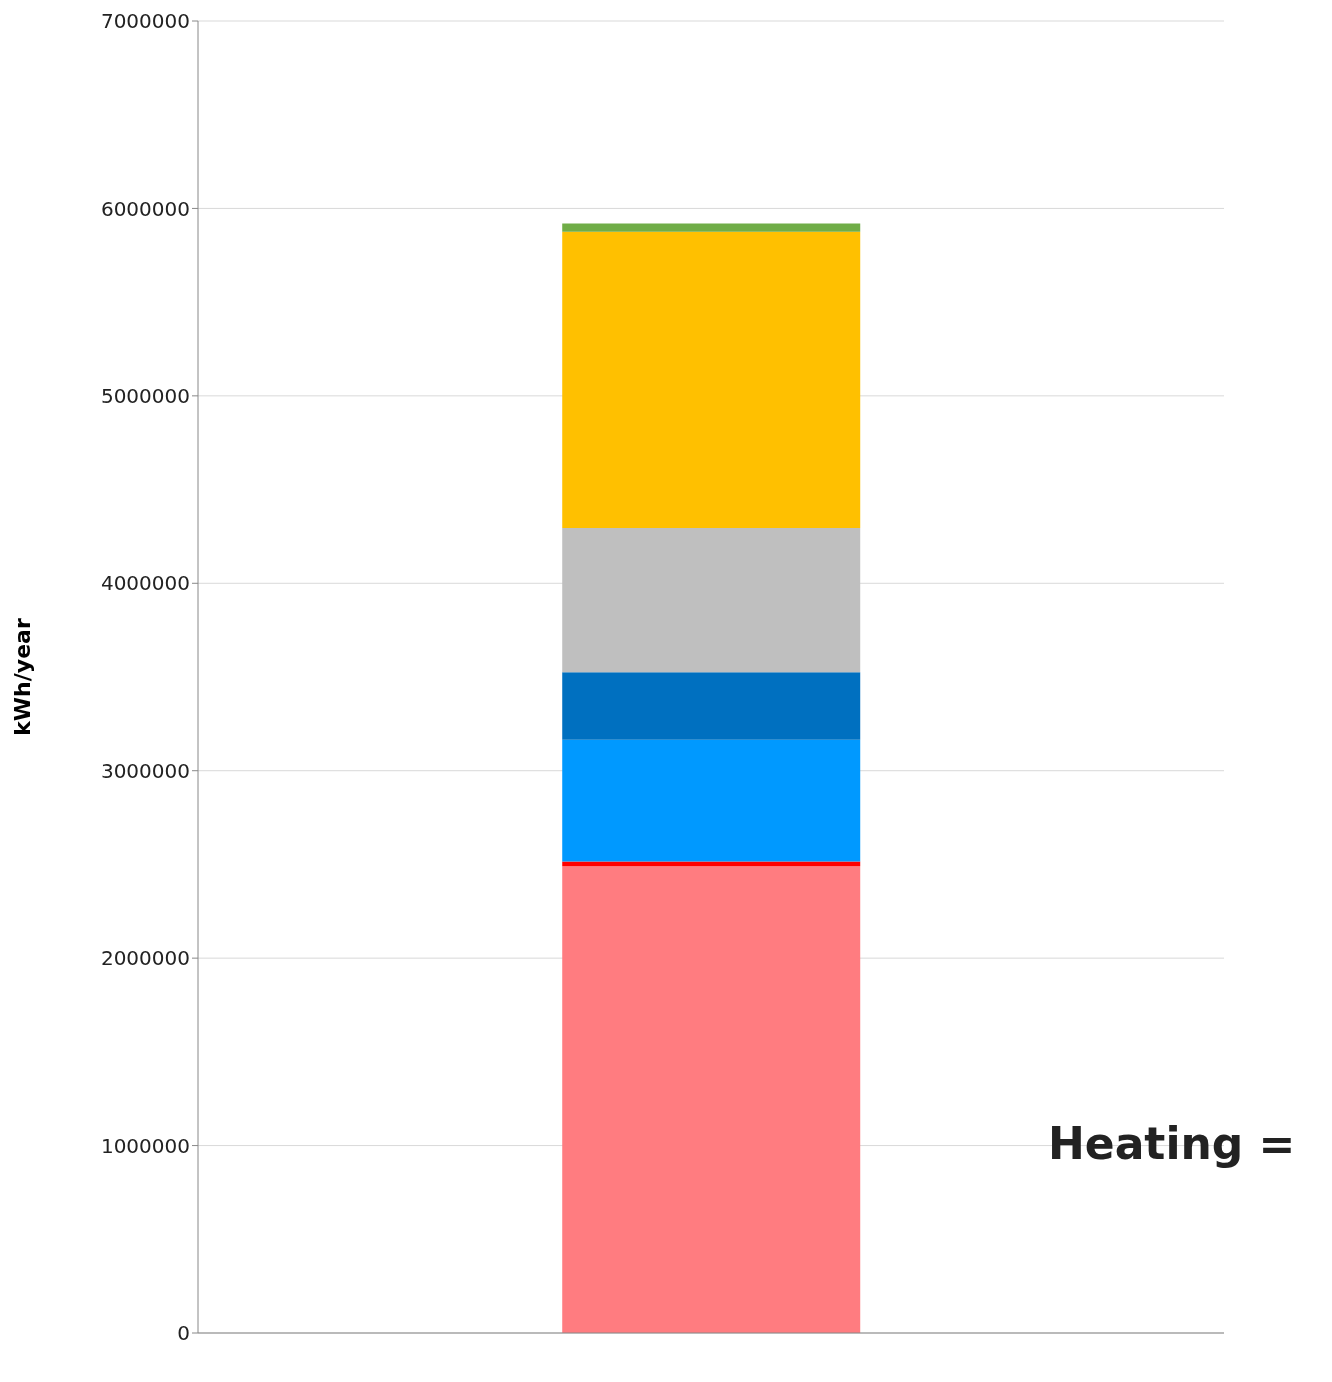 This screenshot has height=1382, width=1332. I want to click on y-tick-label: 4000000, so click(145, 583).